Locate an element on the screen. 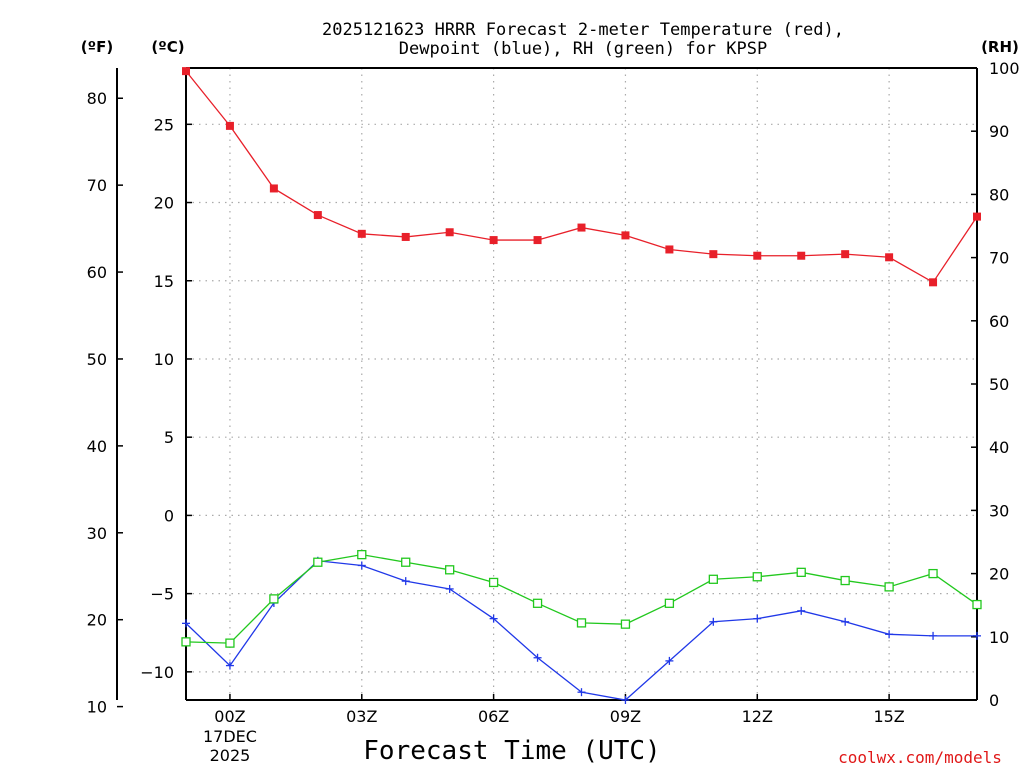 The width and height of the screenshot is (1024, 768). x-axis-label: Forecast Time (UTC) is located at coordinates (511, 751).